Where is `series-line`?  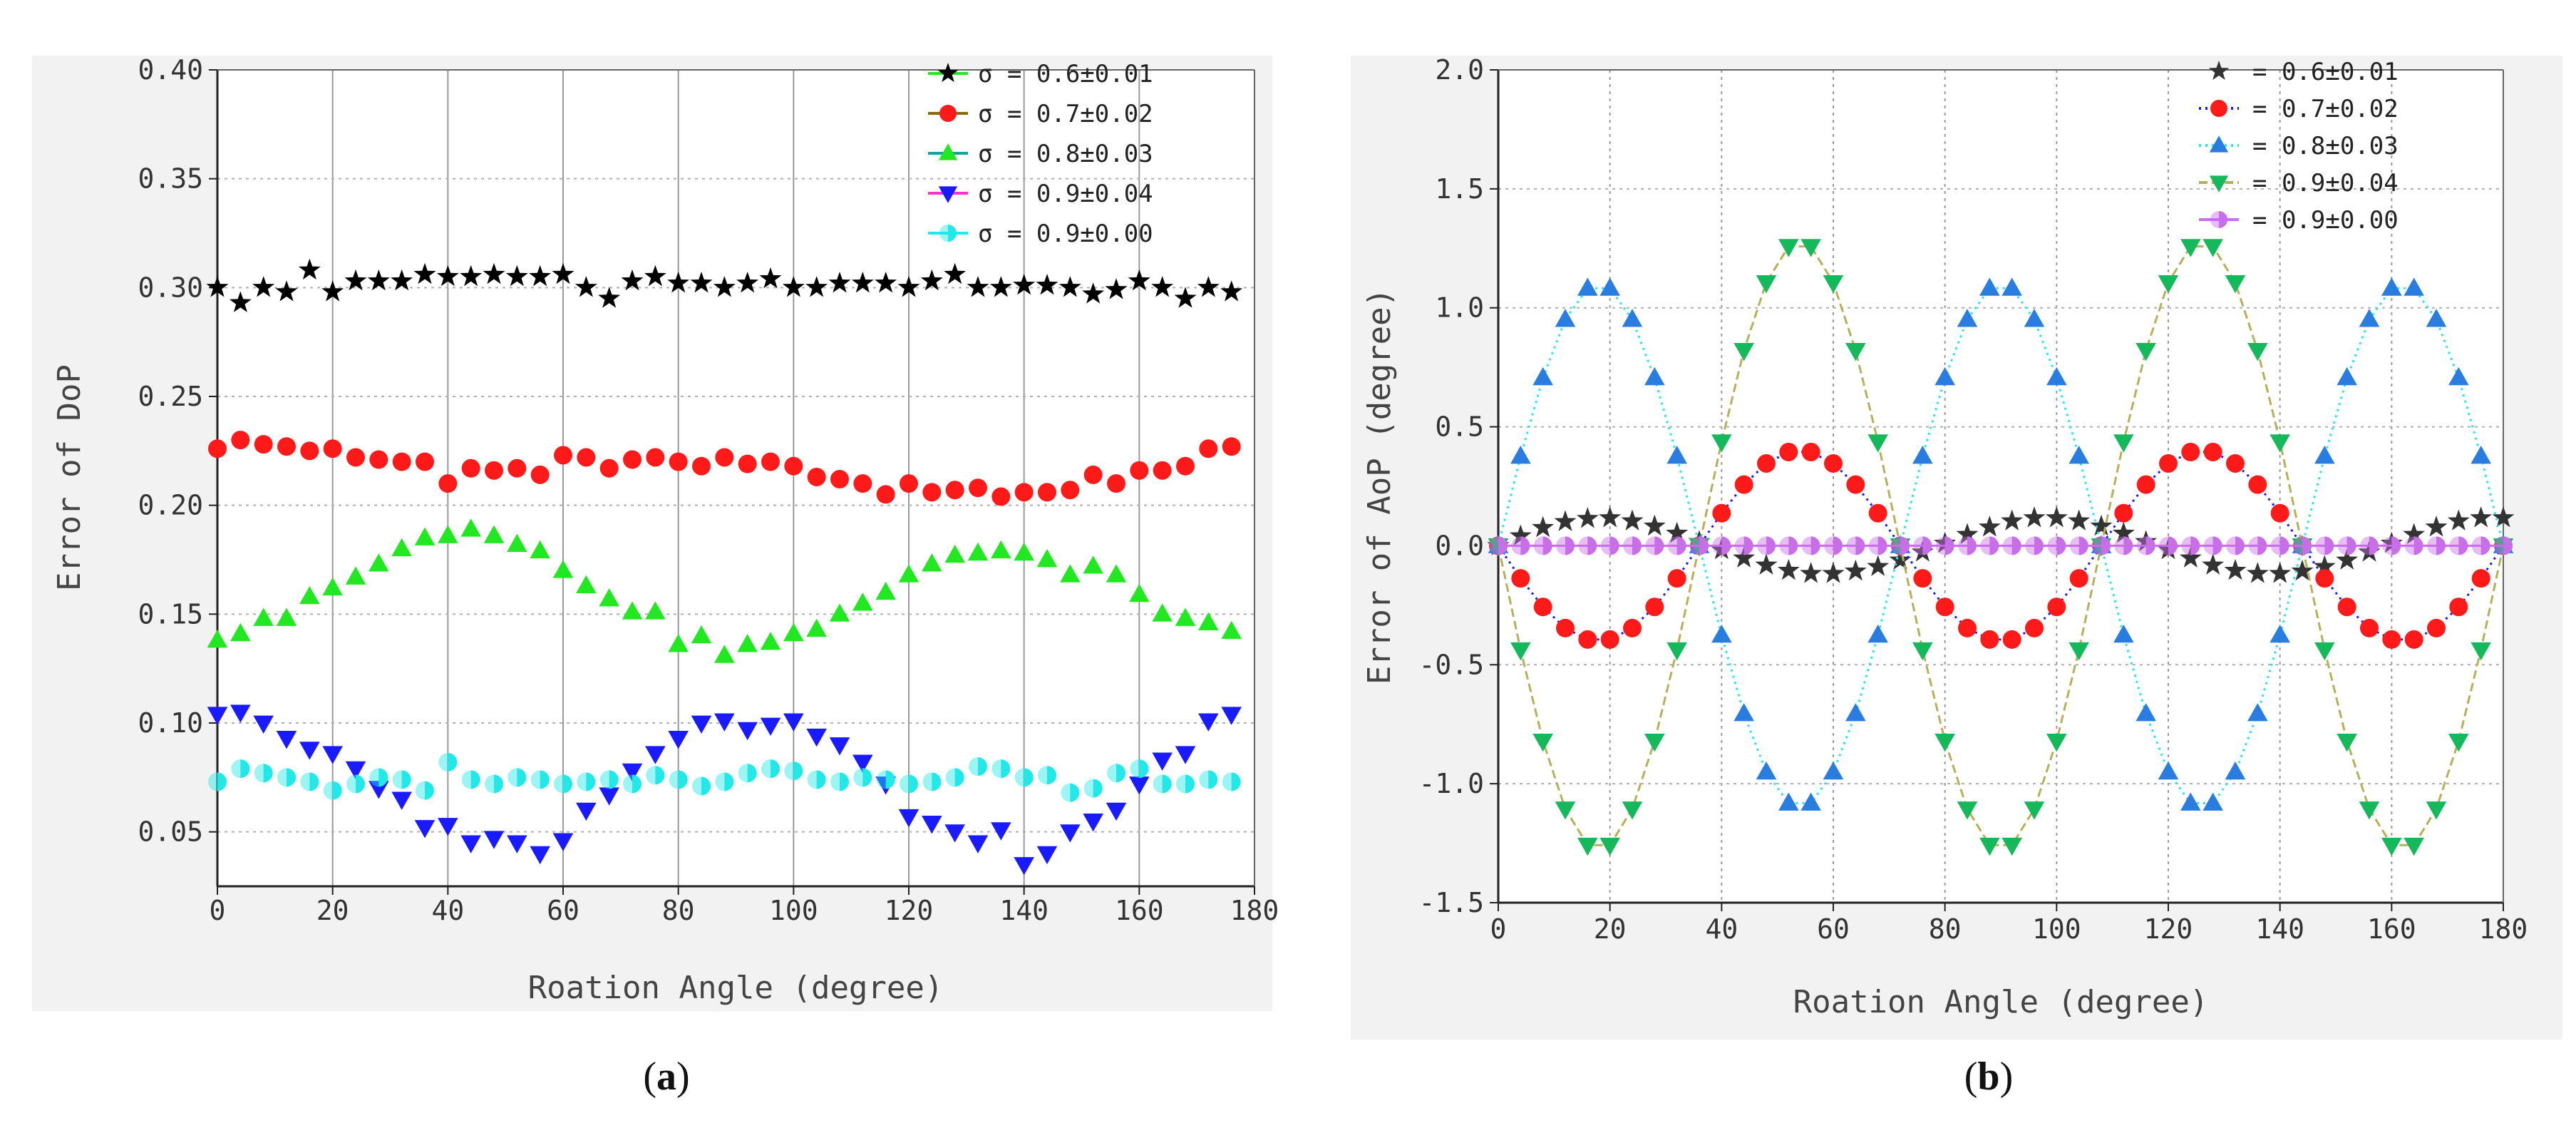
series-line is located at coordinates (2001, 546).